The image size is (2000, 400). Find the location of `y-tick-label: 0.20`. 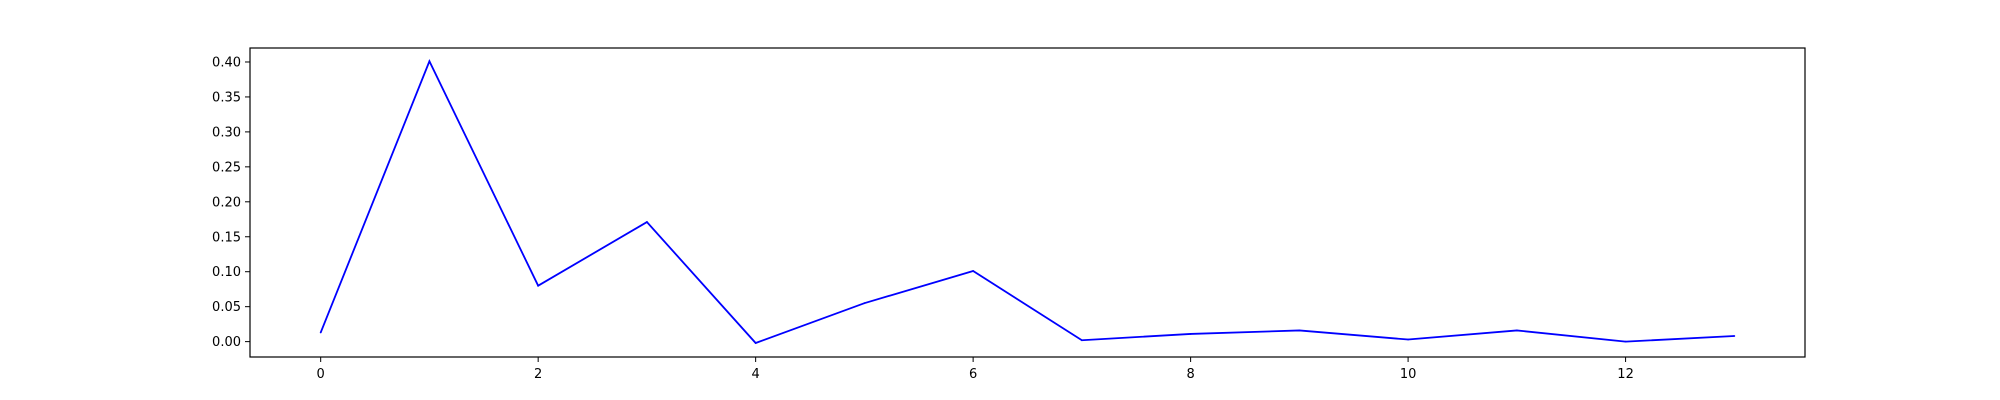

y-tick-label: 0.20 is located at coordinates (226, 202).